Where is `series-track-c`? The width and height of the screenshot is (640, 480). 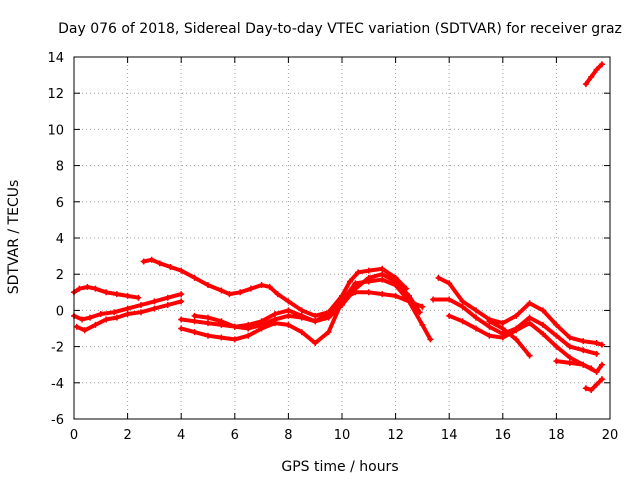
series-track-c is located at coordinates (129, 316).